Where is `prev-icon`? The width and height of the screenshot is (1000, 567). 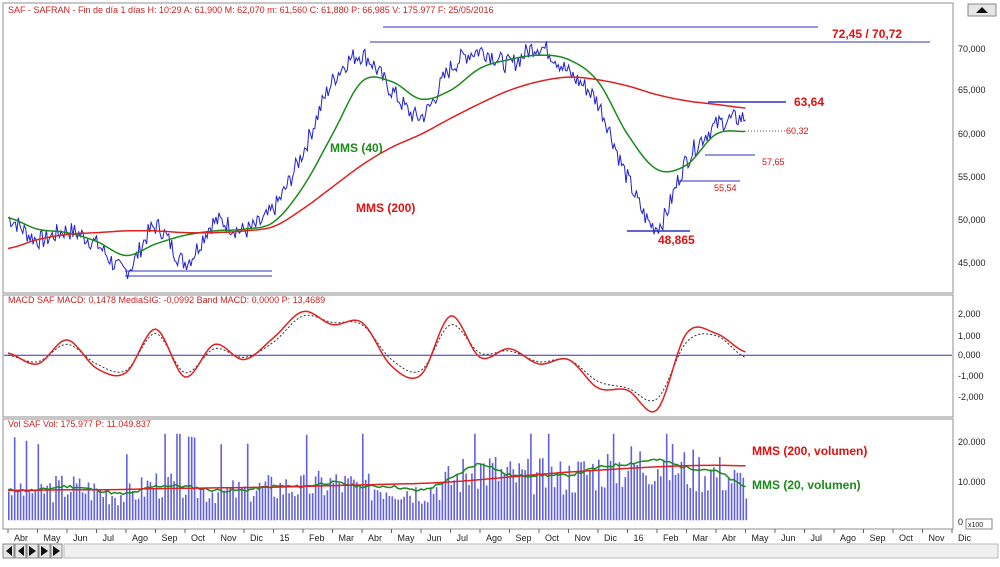 prev-icon is located at coordinates (20, 551).